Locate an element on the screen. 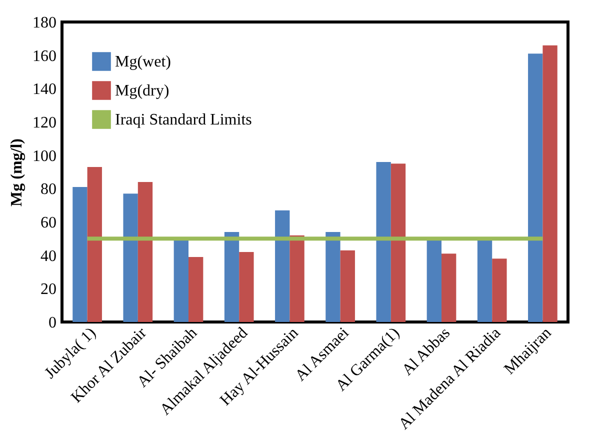 The height and width of the screenshot is (448, 614). y-tick-label: 100 is located at coordinates (44, 156).